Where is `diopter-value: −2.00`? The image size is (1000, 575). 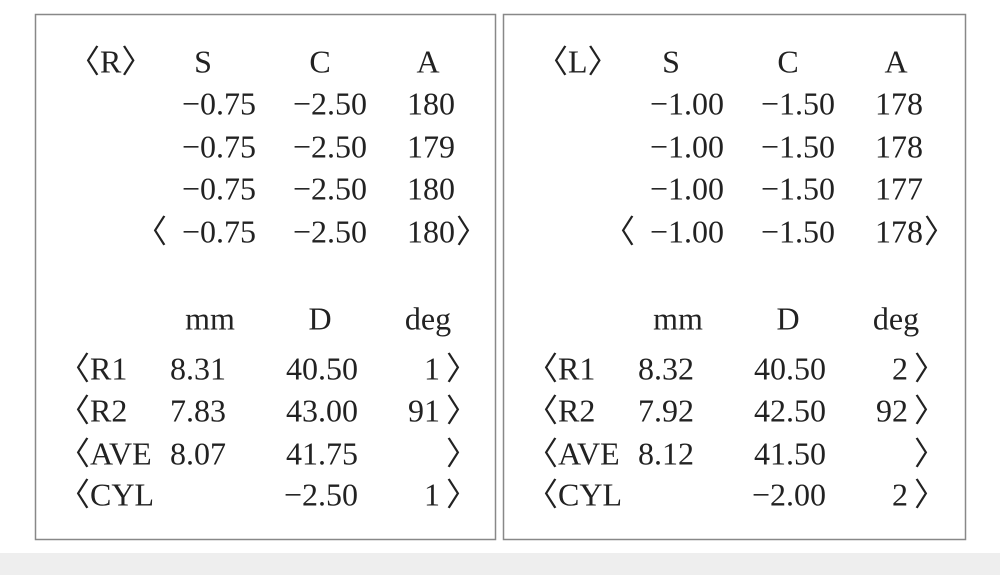
diopter-value: −2.00 is located at coordinates (789, 494).